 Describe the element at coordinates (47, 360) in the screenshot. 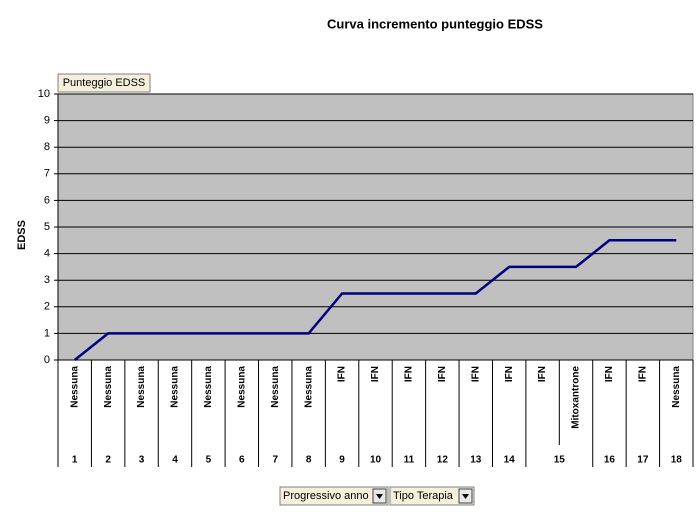

I see `y-tick-label: 0` at that location.